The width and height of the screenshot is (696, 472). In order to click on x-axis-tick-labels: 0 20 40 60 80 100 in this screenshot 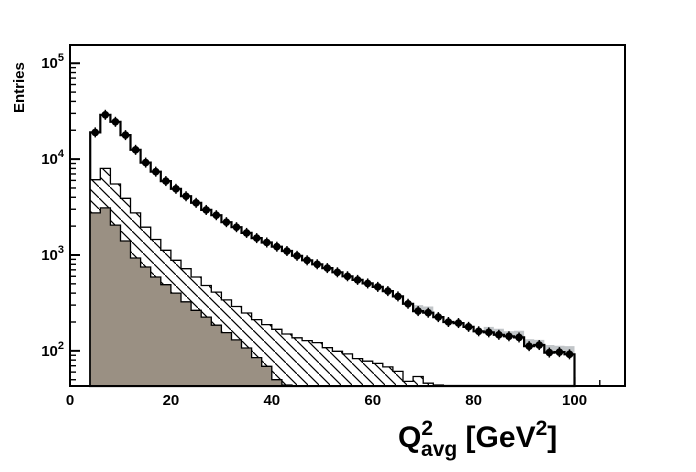, I will do `click(326, 400)`.